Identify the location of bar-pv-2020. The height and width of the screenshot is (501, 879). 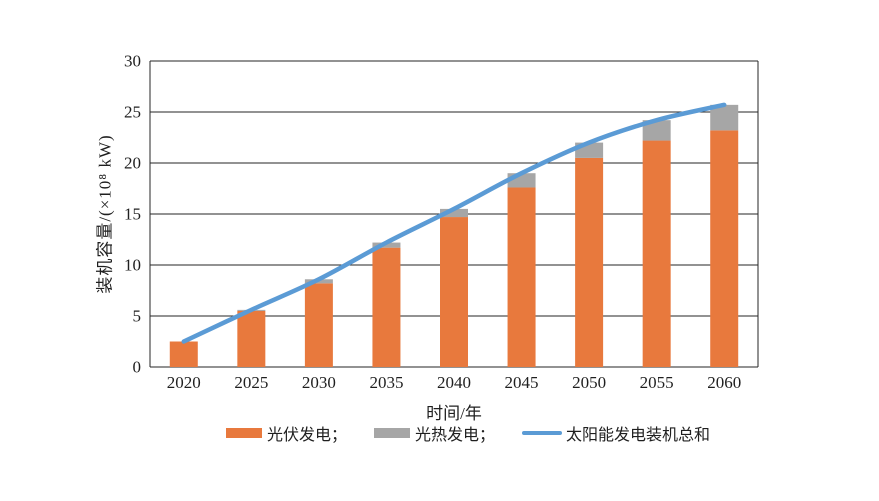
(183, 354).